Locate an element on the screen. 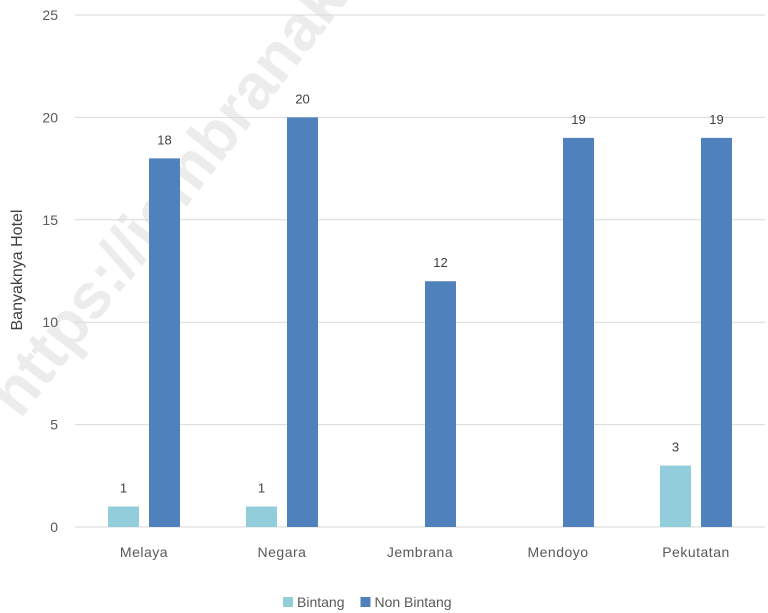  category-label: Negara is located at coordinates (282, 552).